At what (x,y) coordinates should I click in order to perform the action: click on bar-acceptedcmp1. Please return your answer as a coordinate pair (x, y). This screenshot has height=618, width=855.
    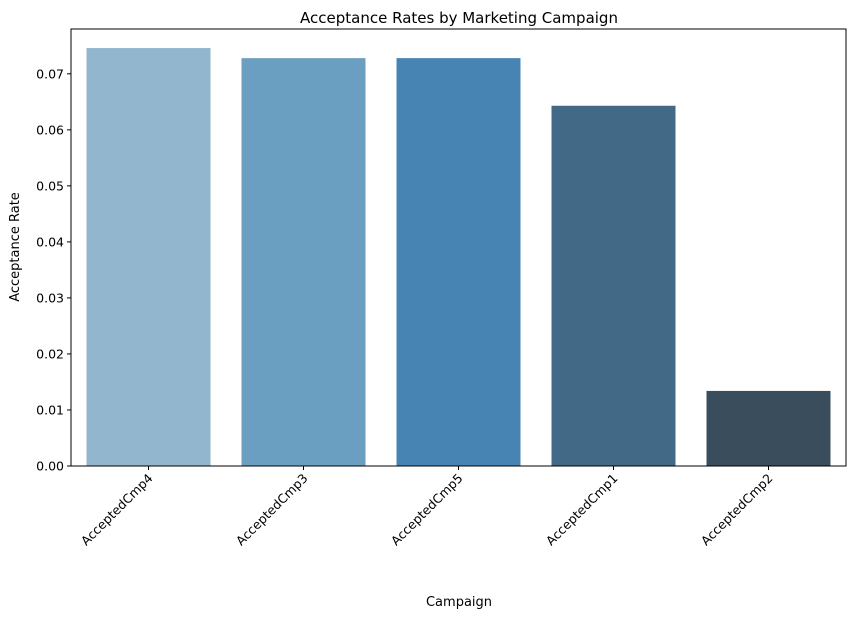
    Looking at the image, I should click on (613, 285).